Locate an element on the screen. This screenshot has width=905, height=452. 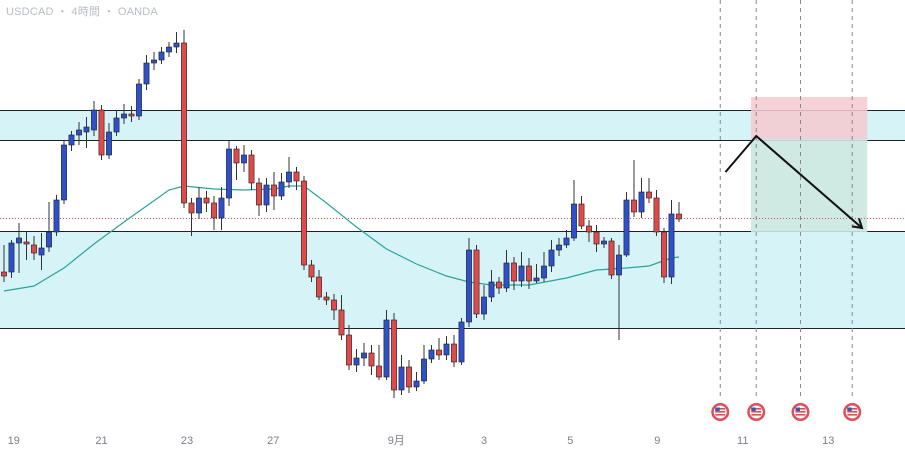
x-tick-label: 19 is located at coordinates (14, 441).